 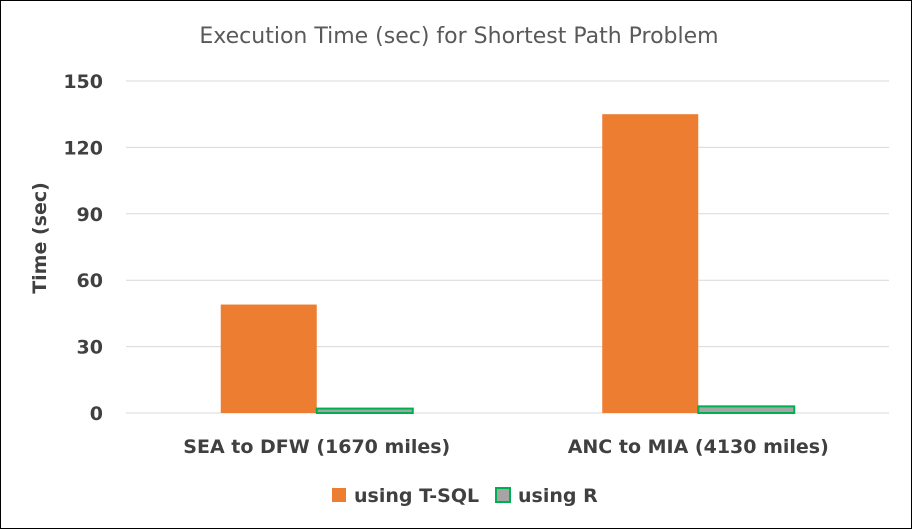 I want to click on legend-label: using R, so click(x=558, y=496).